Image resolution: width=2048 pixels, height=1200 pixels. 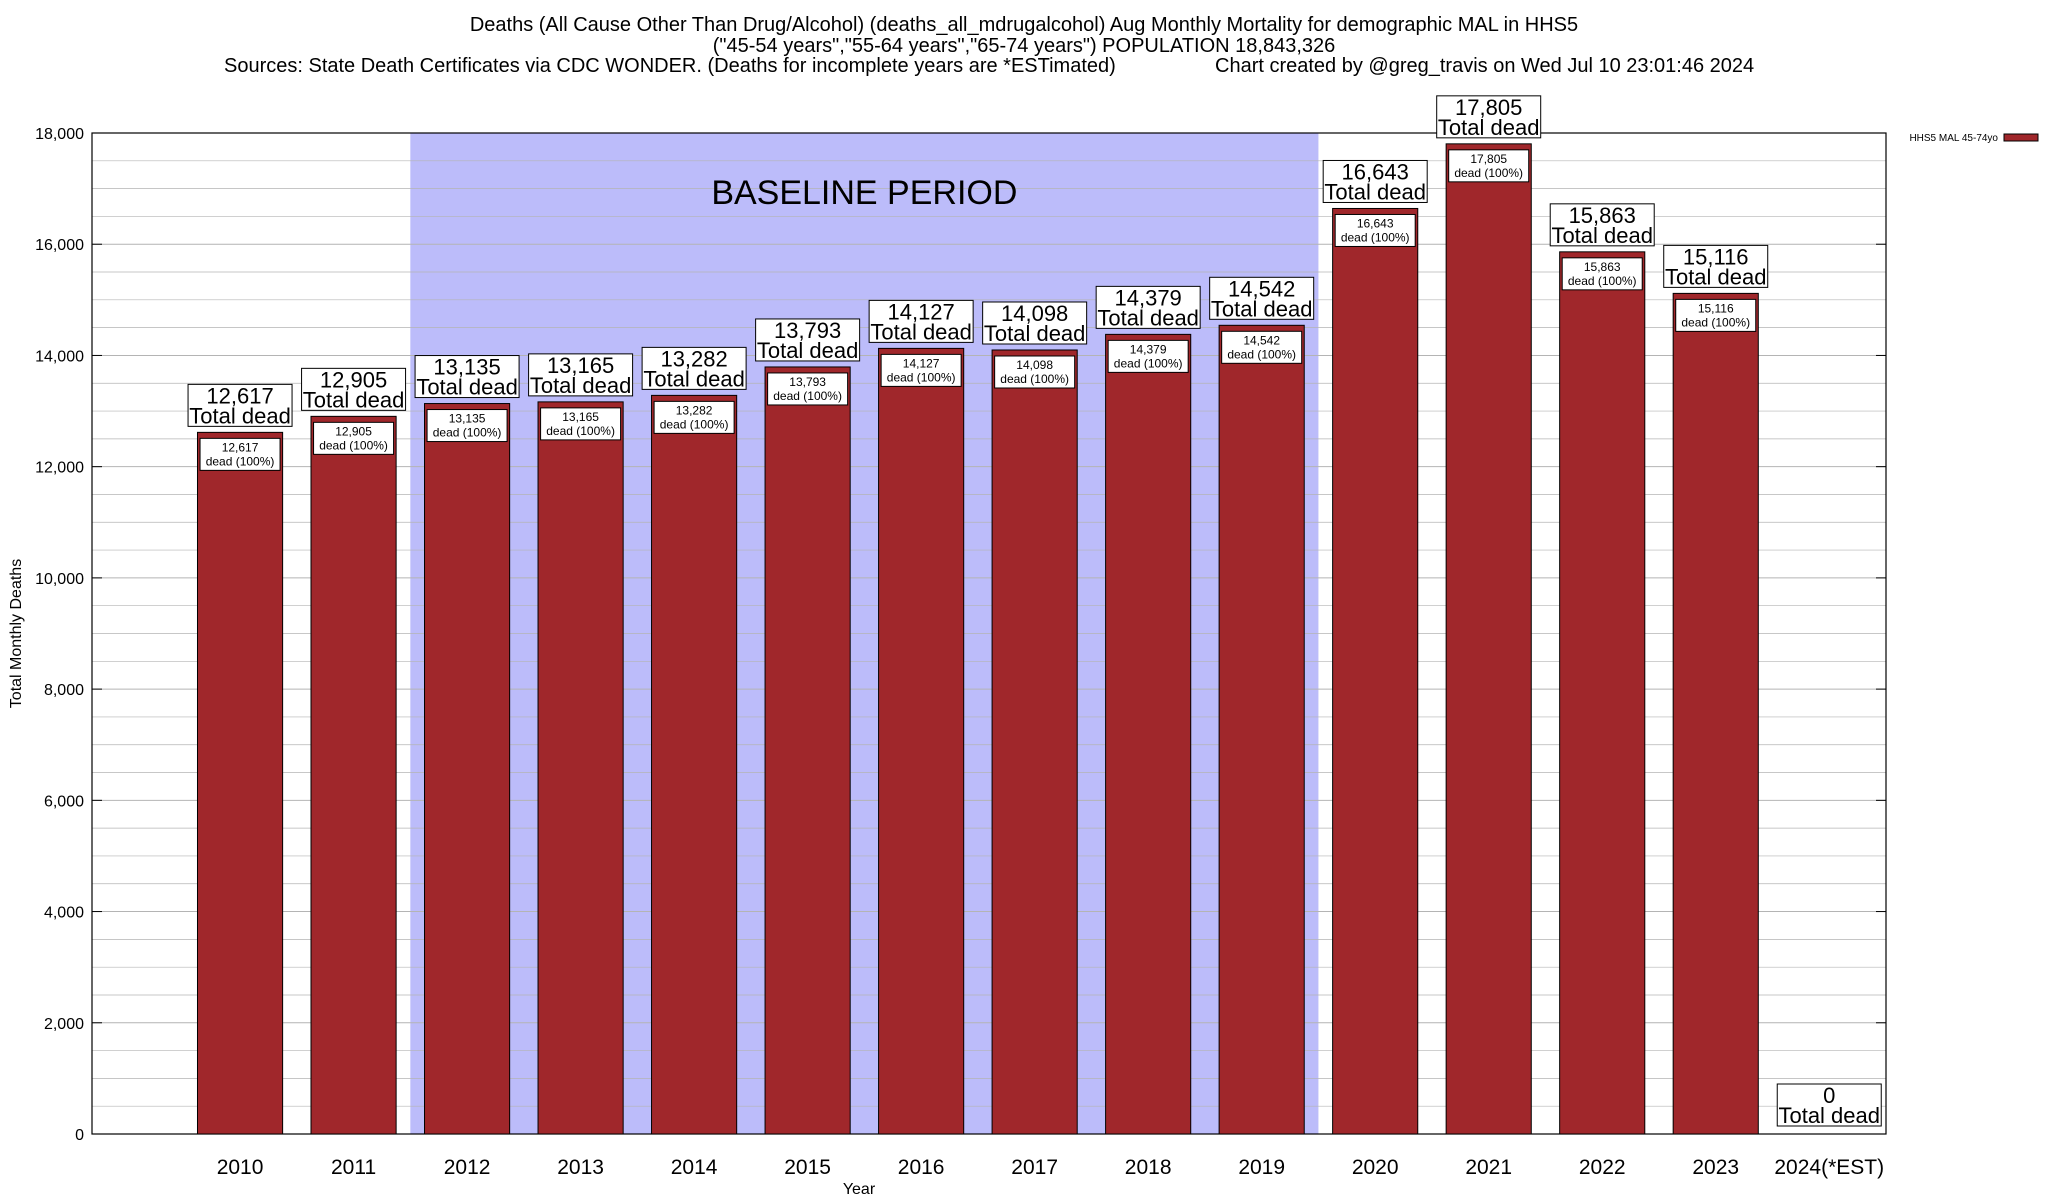 What do you see at coordinates (240, 1167) in the screenshot?
I see `x-tick-label: 2010` at bounding box center [240, 1167].